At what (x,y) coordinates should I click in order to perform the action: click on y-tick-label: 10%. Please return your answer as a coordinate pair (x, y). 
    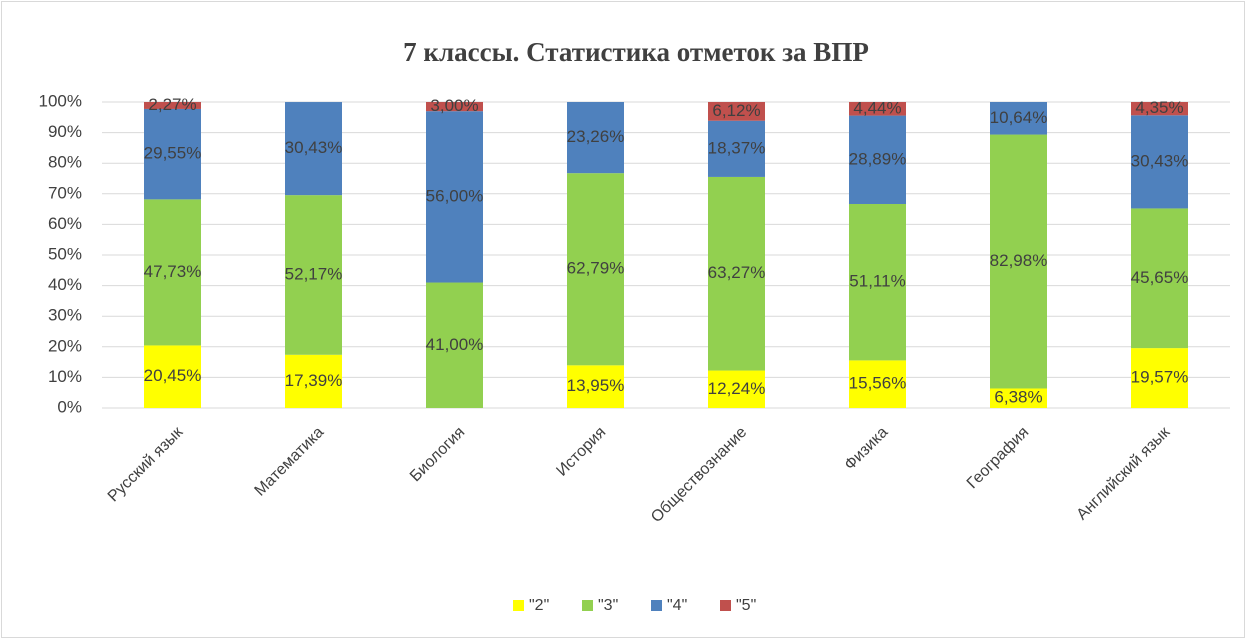
    Looking at the image, I should click on (65, 376).